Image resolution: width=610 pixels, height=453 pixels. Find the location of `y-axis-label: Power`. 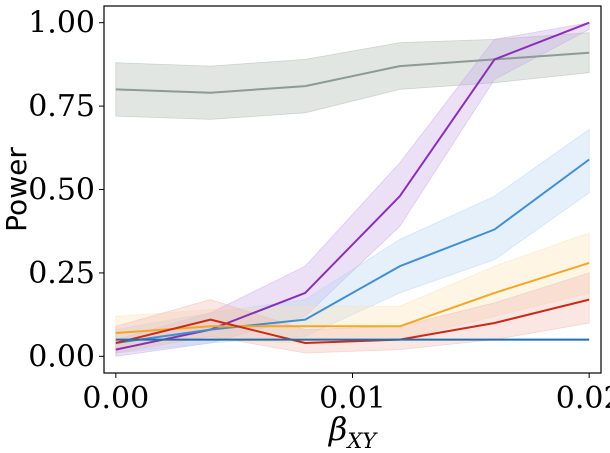

y-axis-label: Power is located at coordinates (16, 189).